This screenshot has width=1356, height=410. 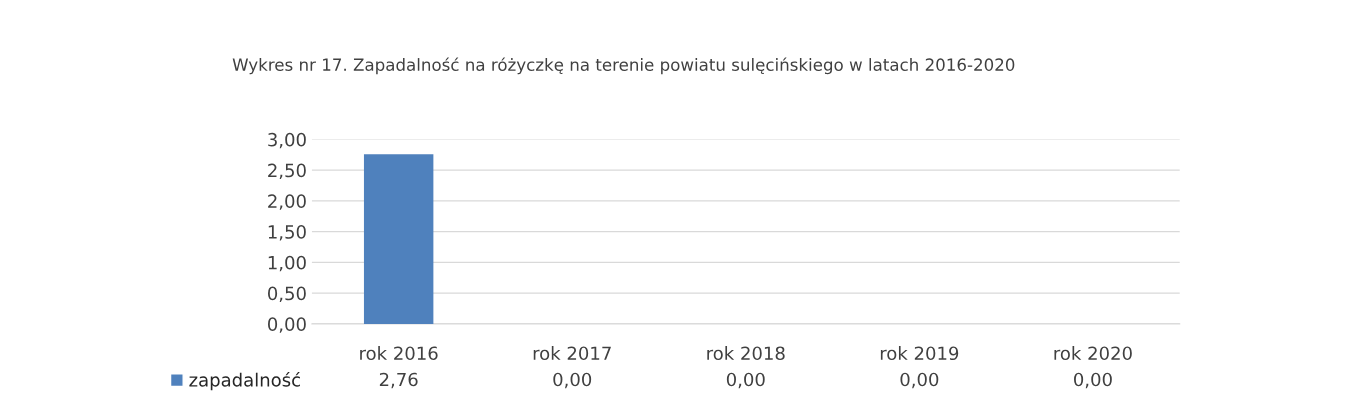 I want to click on x-tick-label: rok 2016, so click(x=399, y=353).